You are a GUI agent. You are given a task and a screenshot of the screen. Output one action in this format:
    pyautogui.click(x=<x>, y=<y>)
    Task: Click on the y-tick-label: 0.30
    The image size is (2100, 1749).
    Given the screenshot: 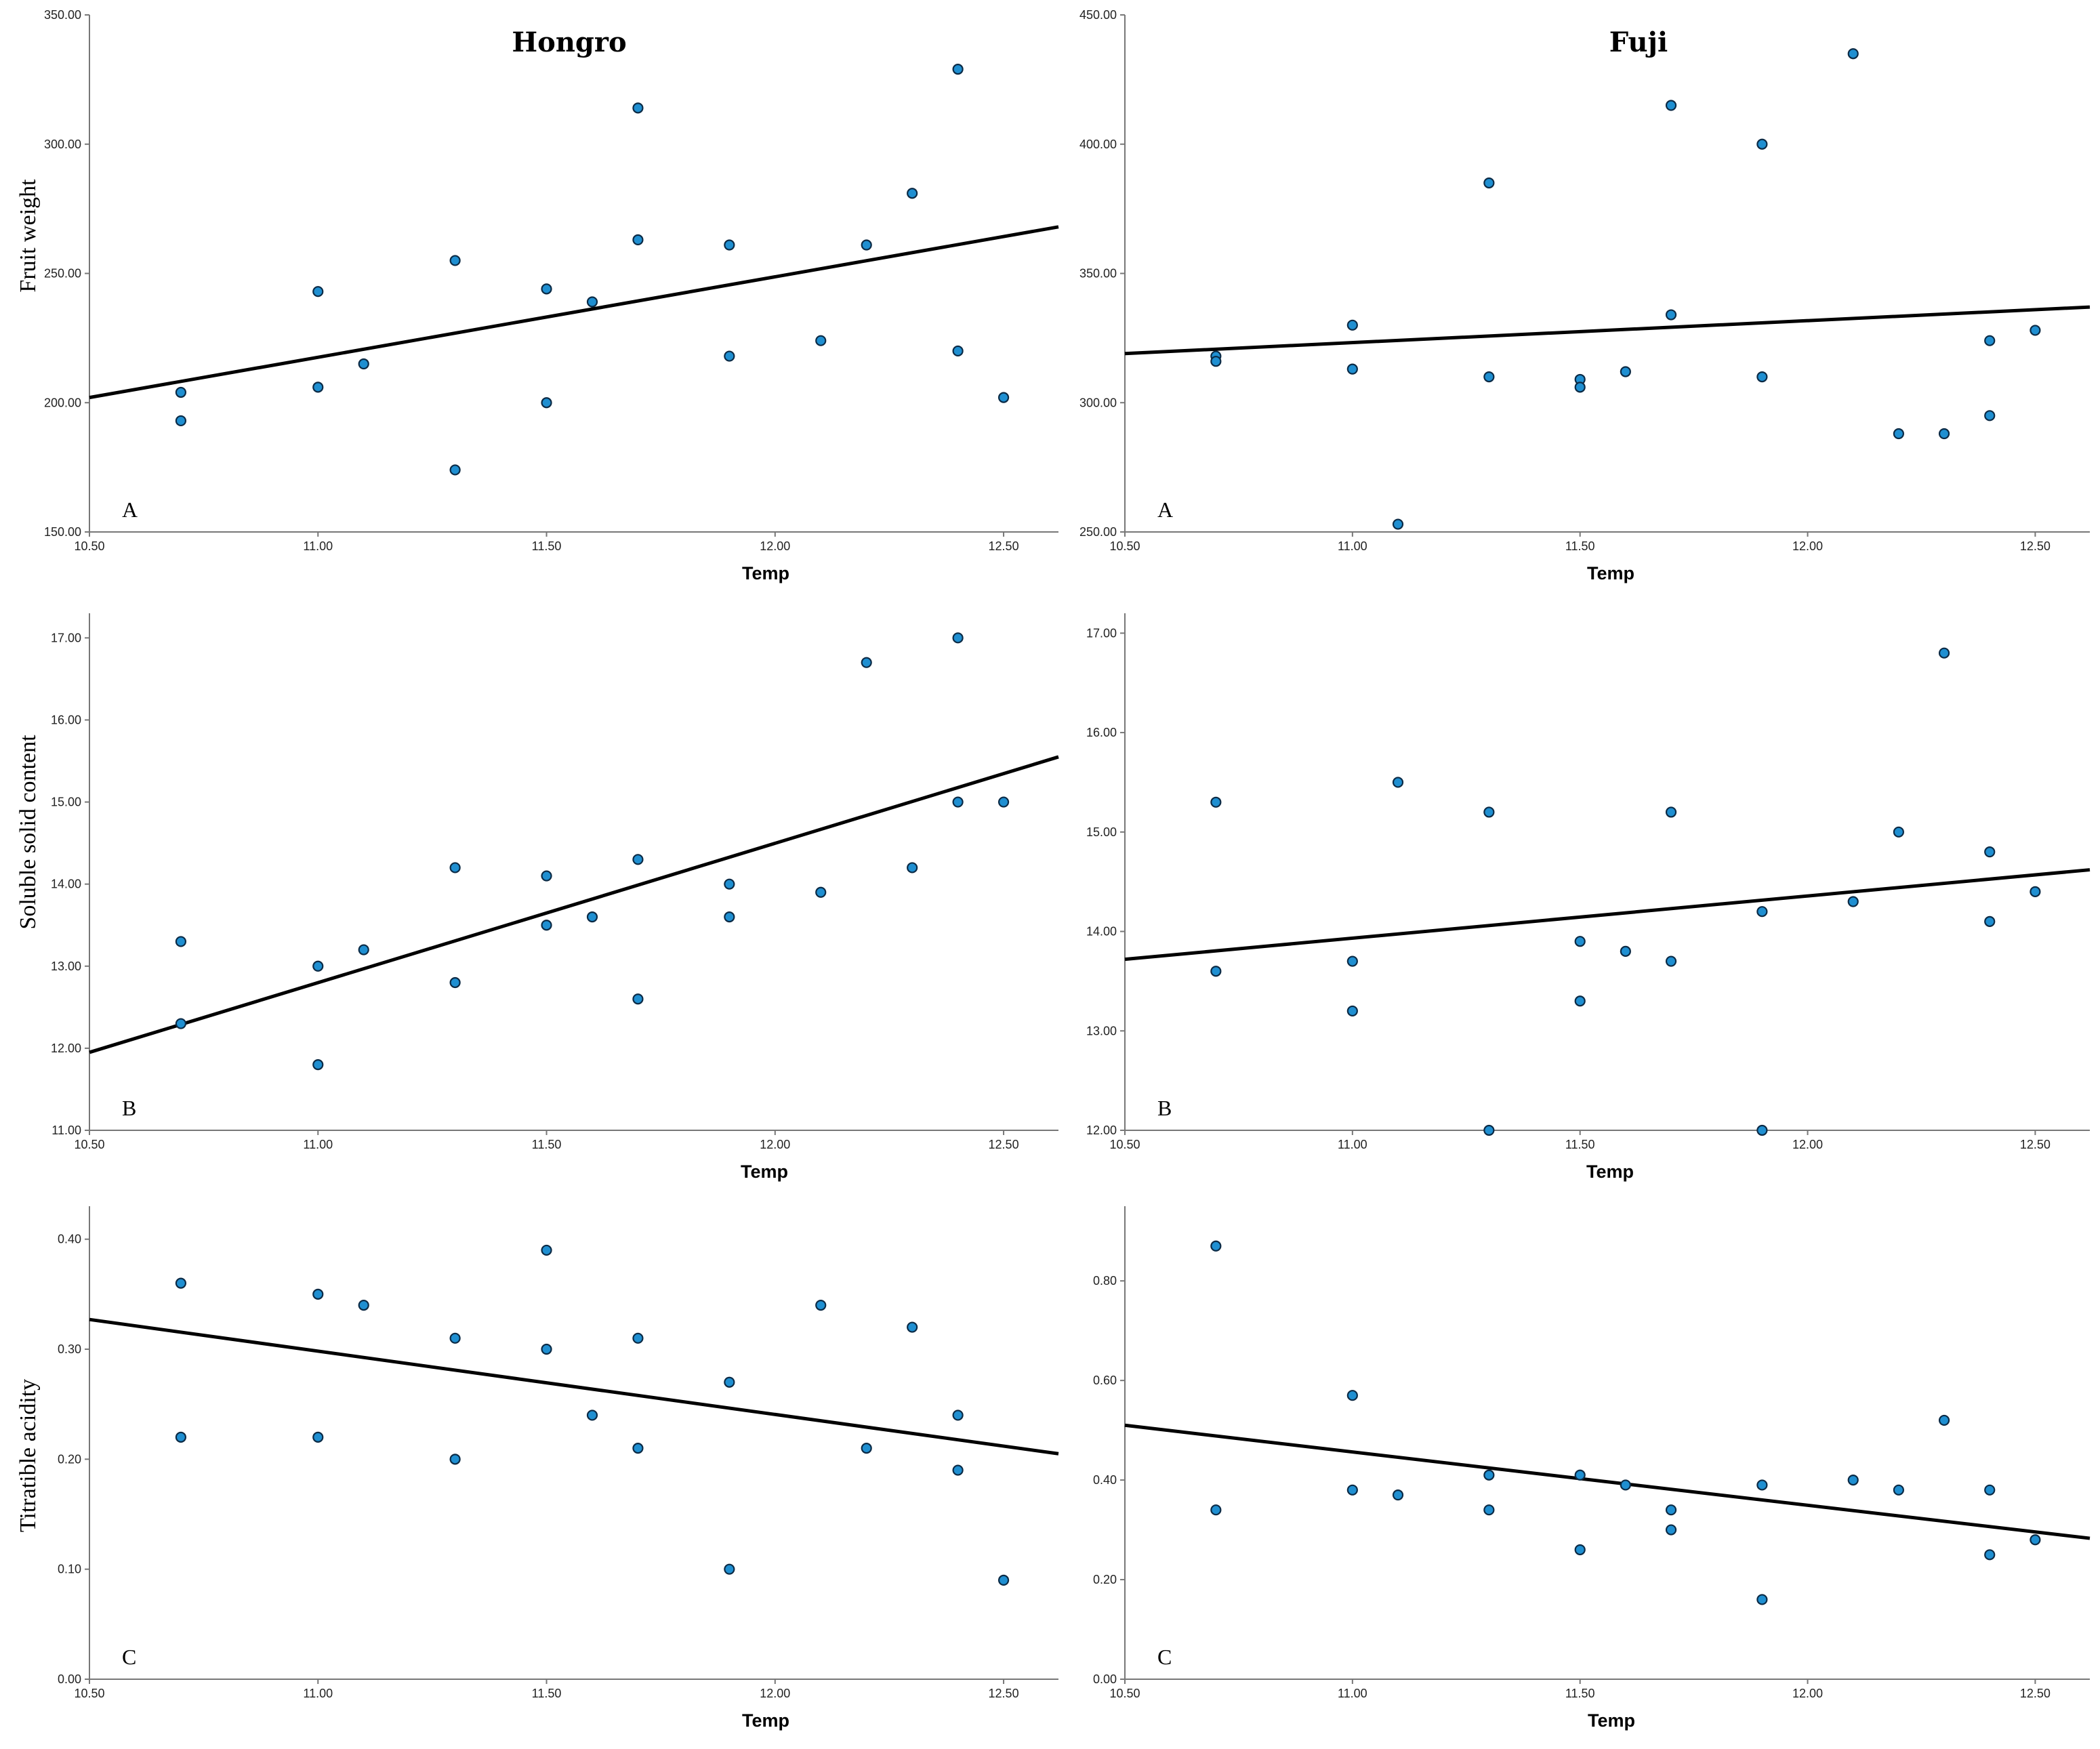 What is the action you would take?
    pyautogui.click(x=69, y=1349)
    